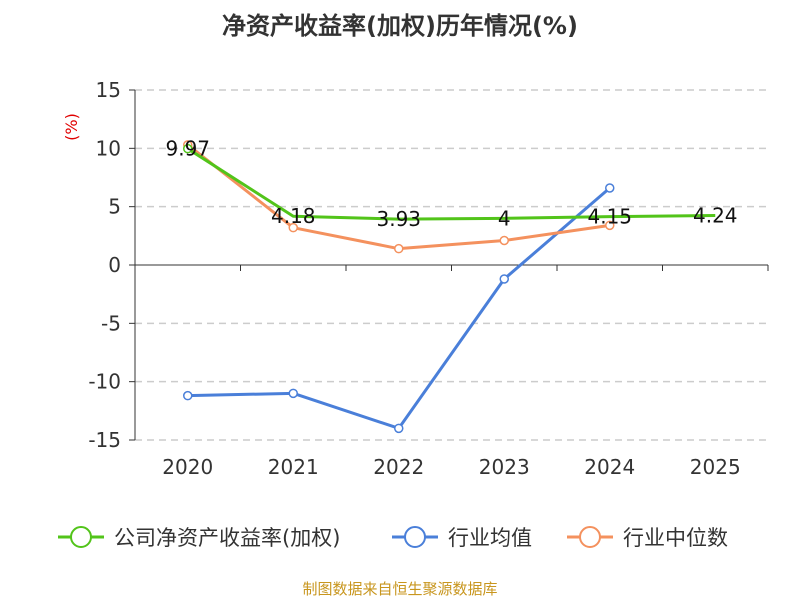 Image resolution: width=800 pixels, height=600 pixels. What do you see at coordinates (398, 467) in the screenshot?
I see `x-tick-label: 2022` at bounding box center [398, 467].